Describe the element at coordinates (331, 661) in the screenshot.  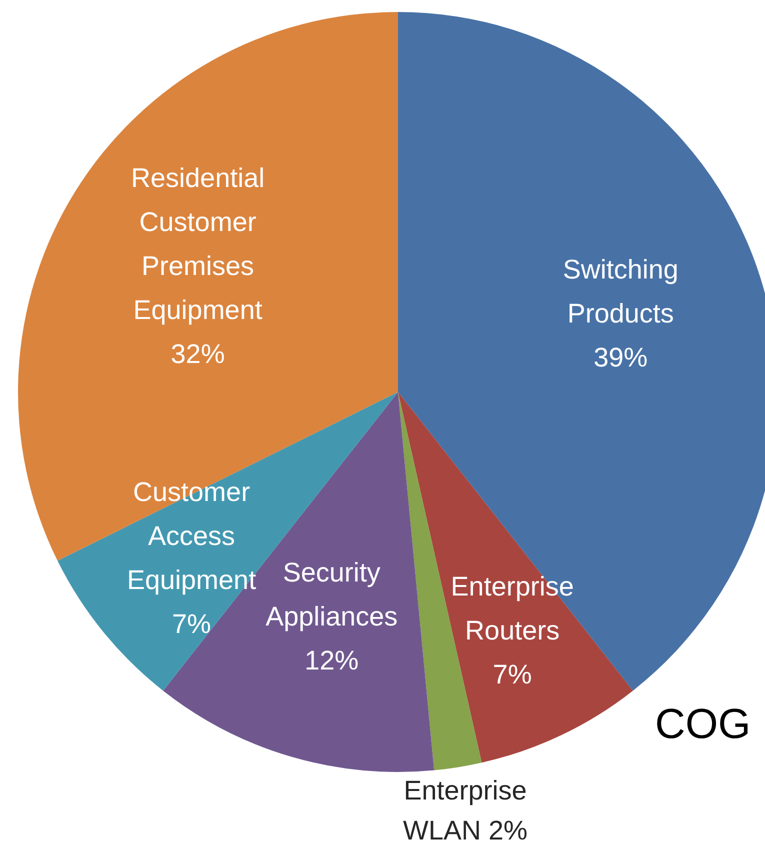
I see `data-label: 12%` at that location.